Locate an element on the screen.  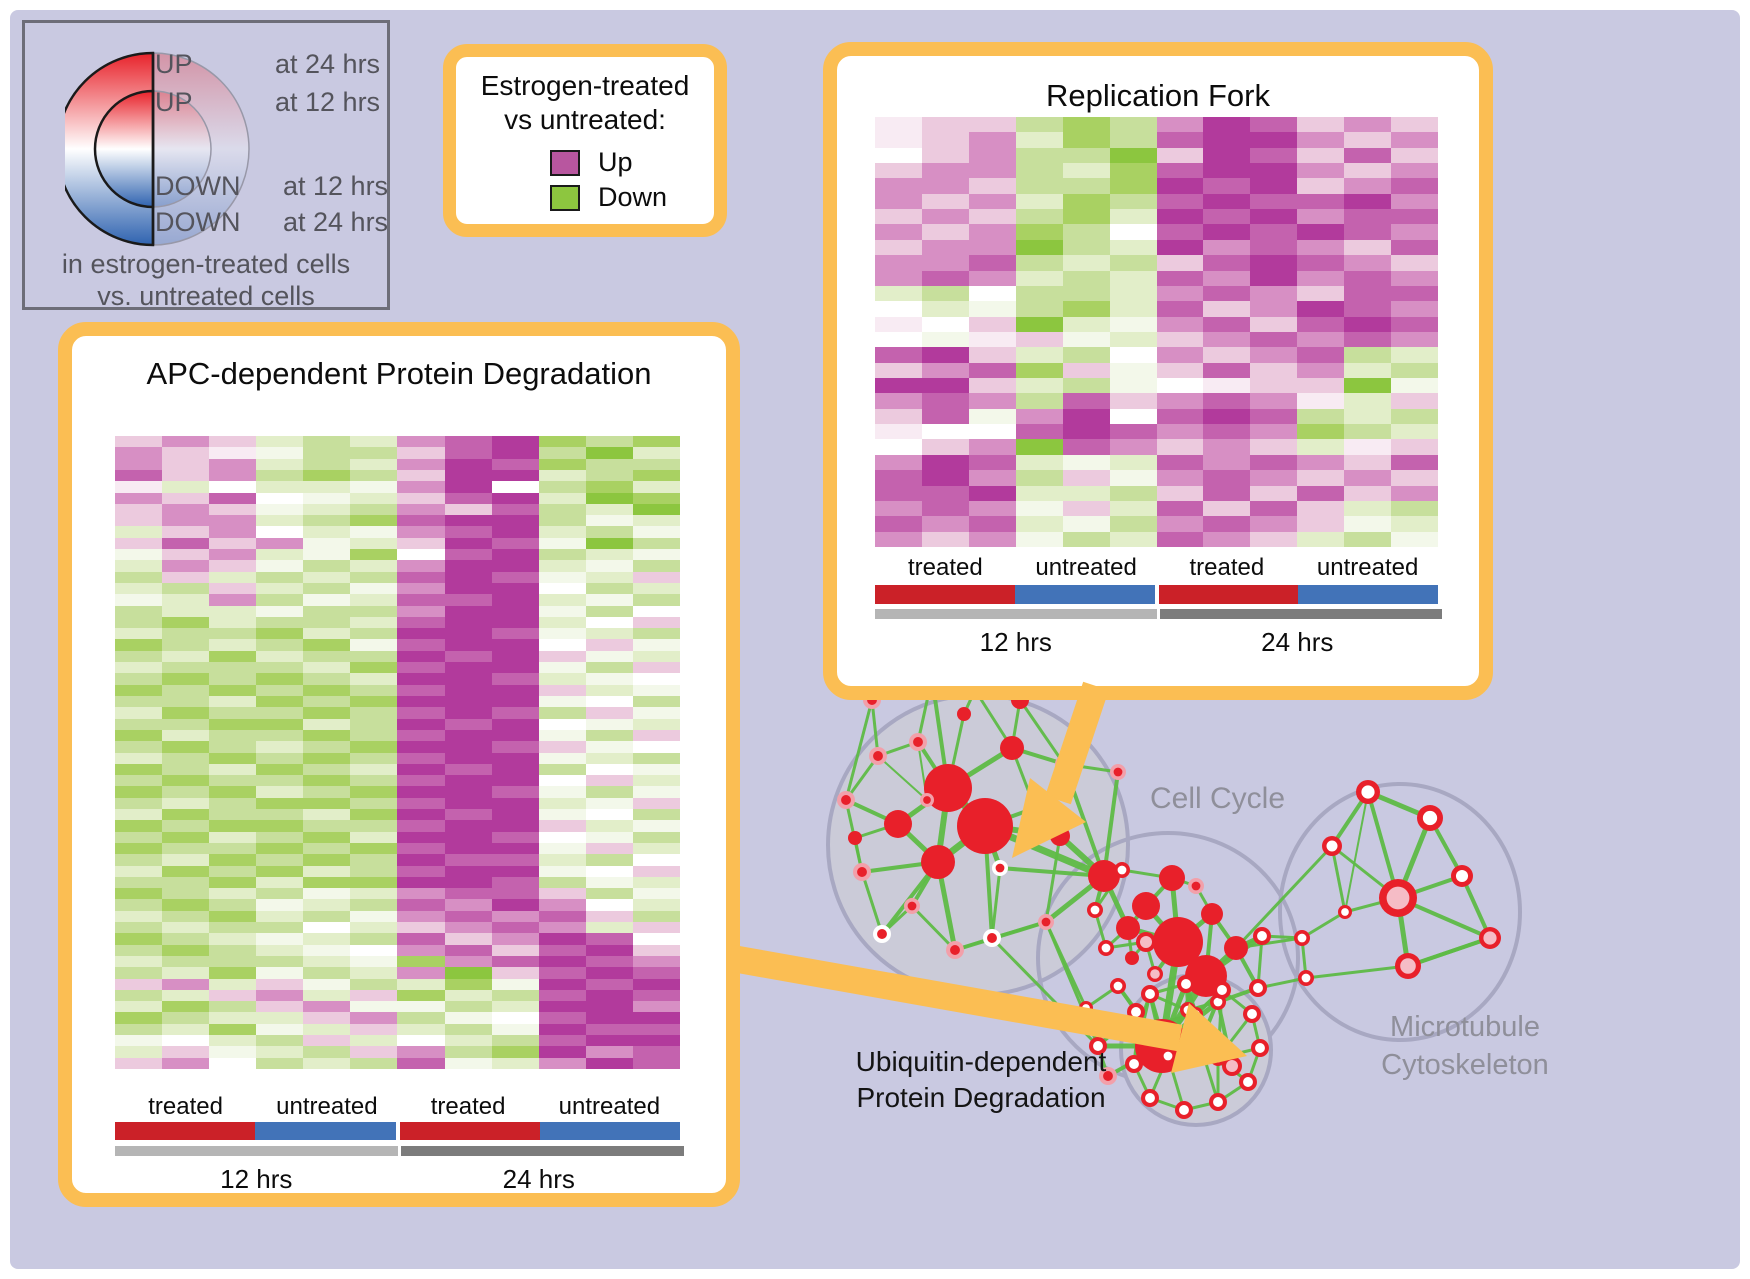
cluster-label-text: Protein Degradation is located at coordinates (981, 1097).